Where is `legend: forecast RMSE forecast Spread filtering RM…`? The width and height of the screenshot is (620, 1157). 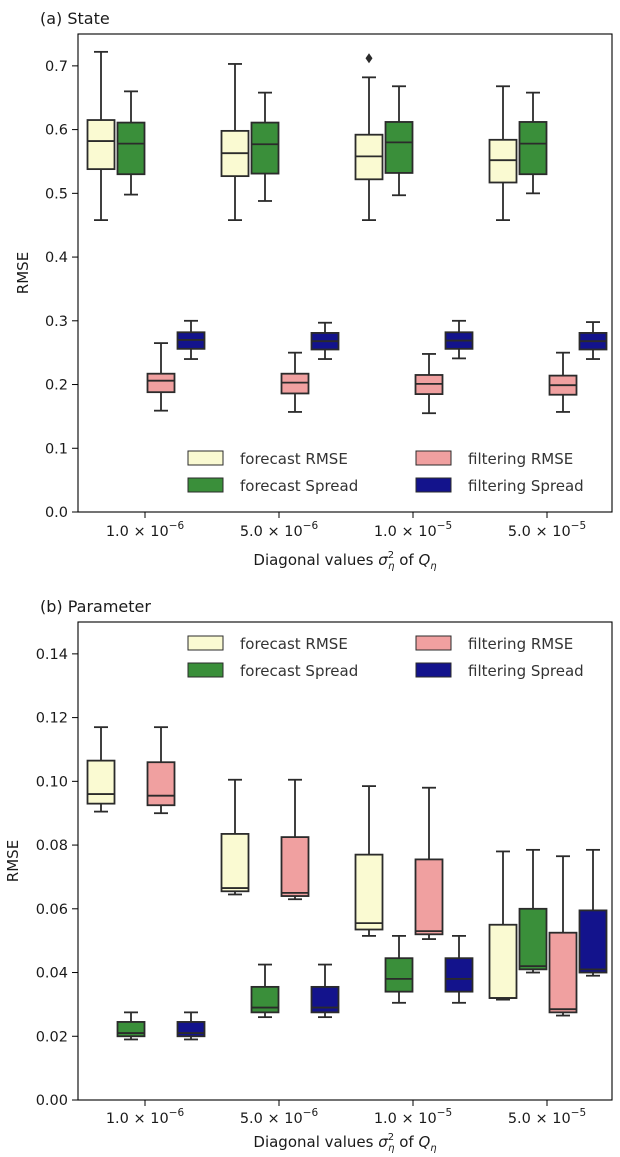 legend: forecast RMSE forecast Spread filtering RM… is located at coordinates (385, 472).